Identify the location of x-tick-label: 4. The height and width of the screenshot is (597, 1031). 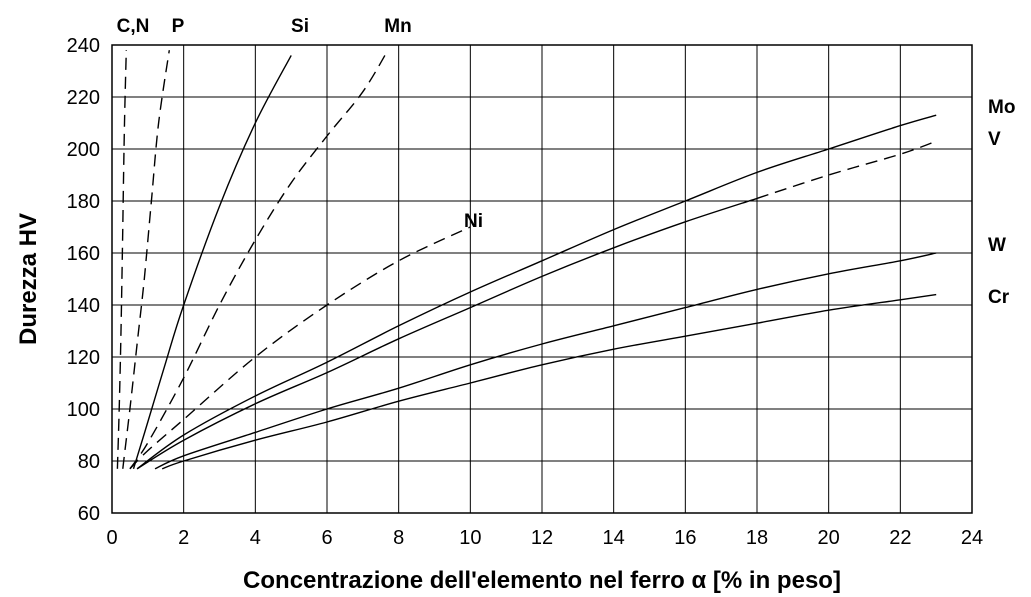
(255, 538).